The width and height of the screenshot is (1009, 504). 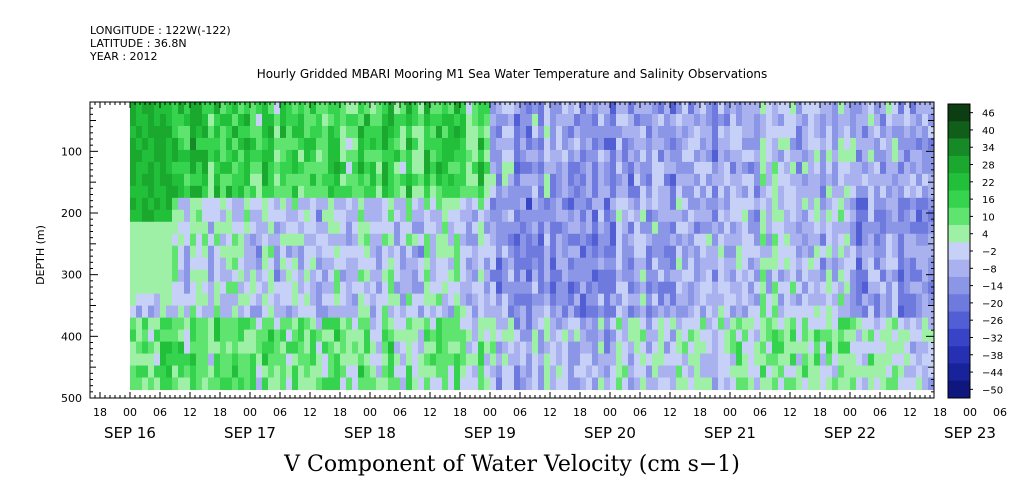 What do you see at coordinates (700, 412) in the screenshot?
I see `x-hour-label: 18` at bounding box center [700, 412].